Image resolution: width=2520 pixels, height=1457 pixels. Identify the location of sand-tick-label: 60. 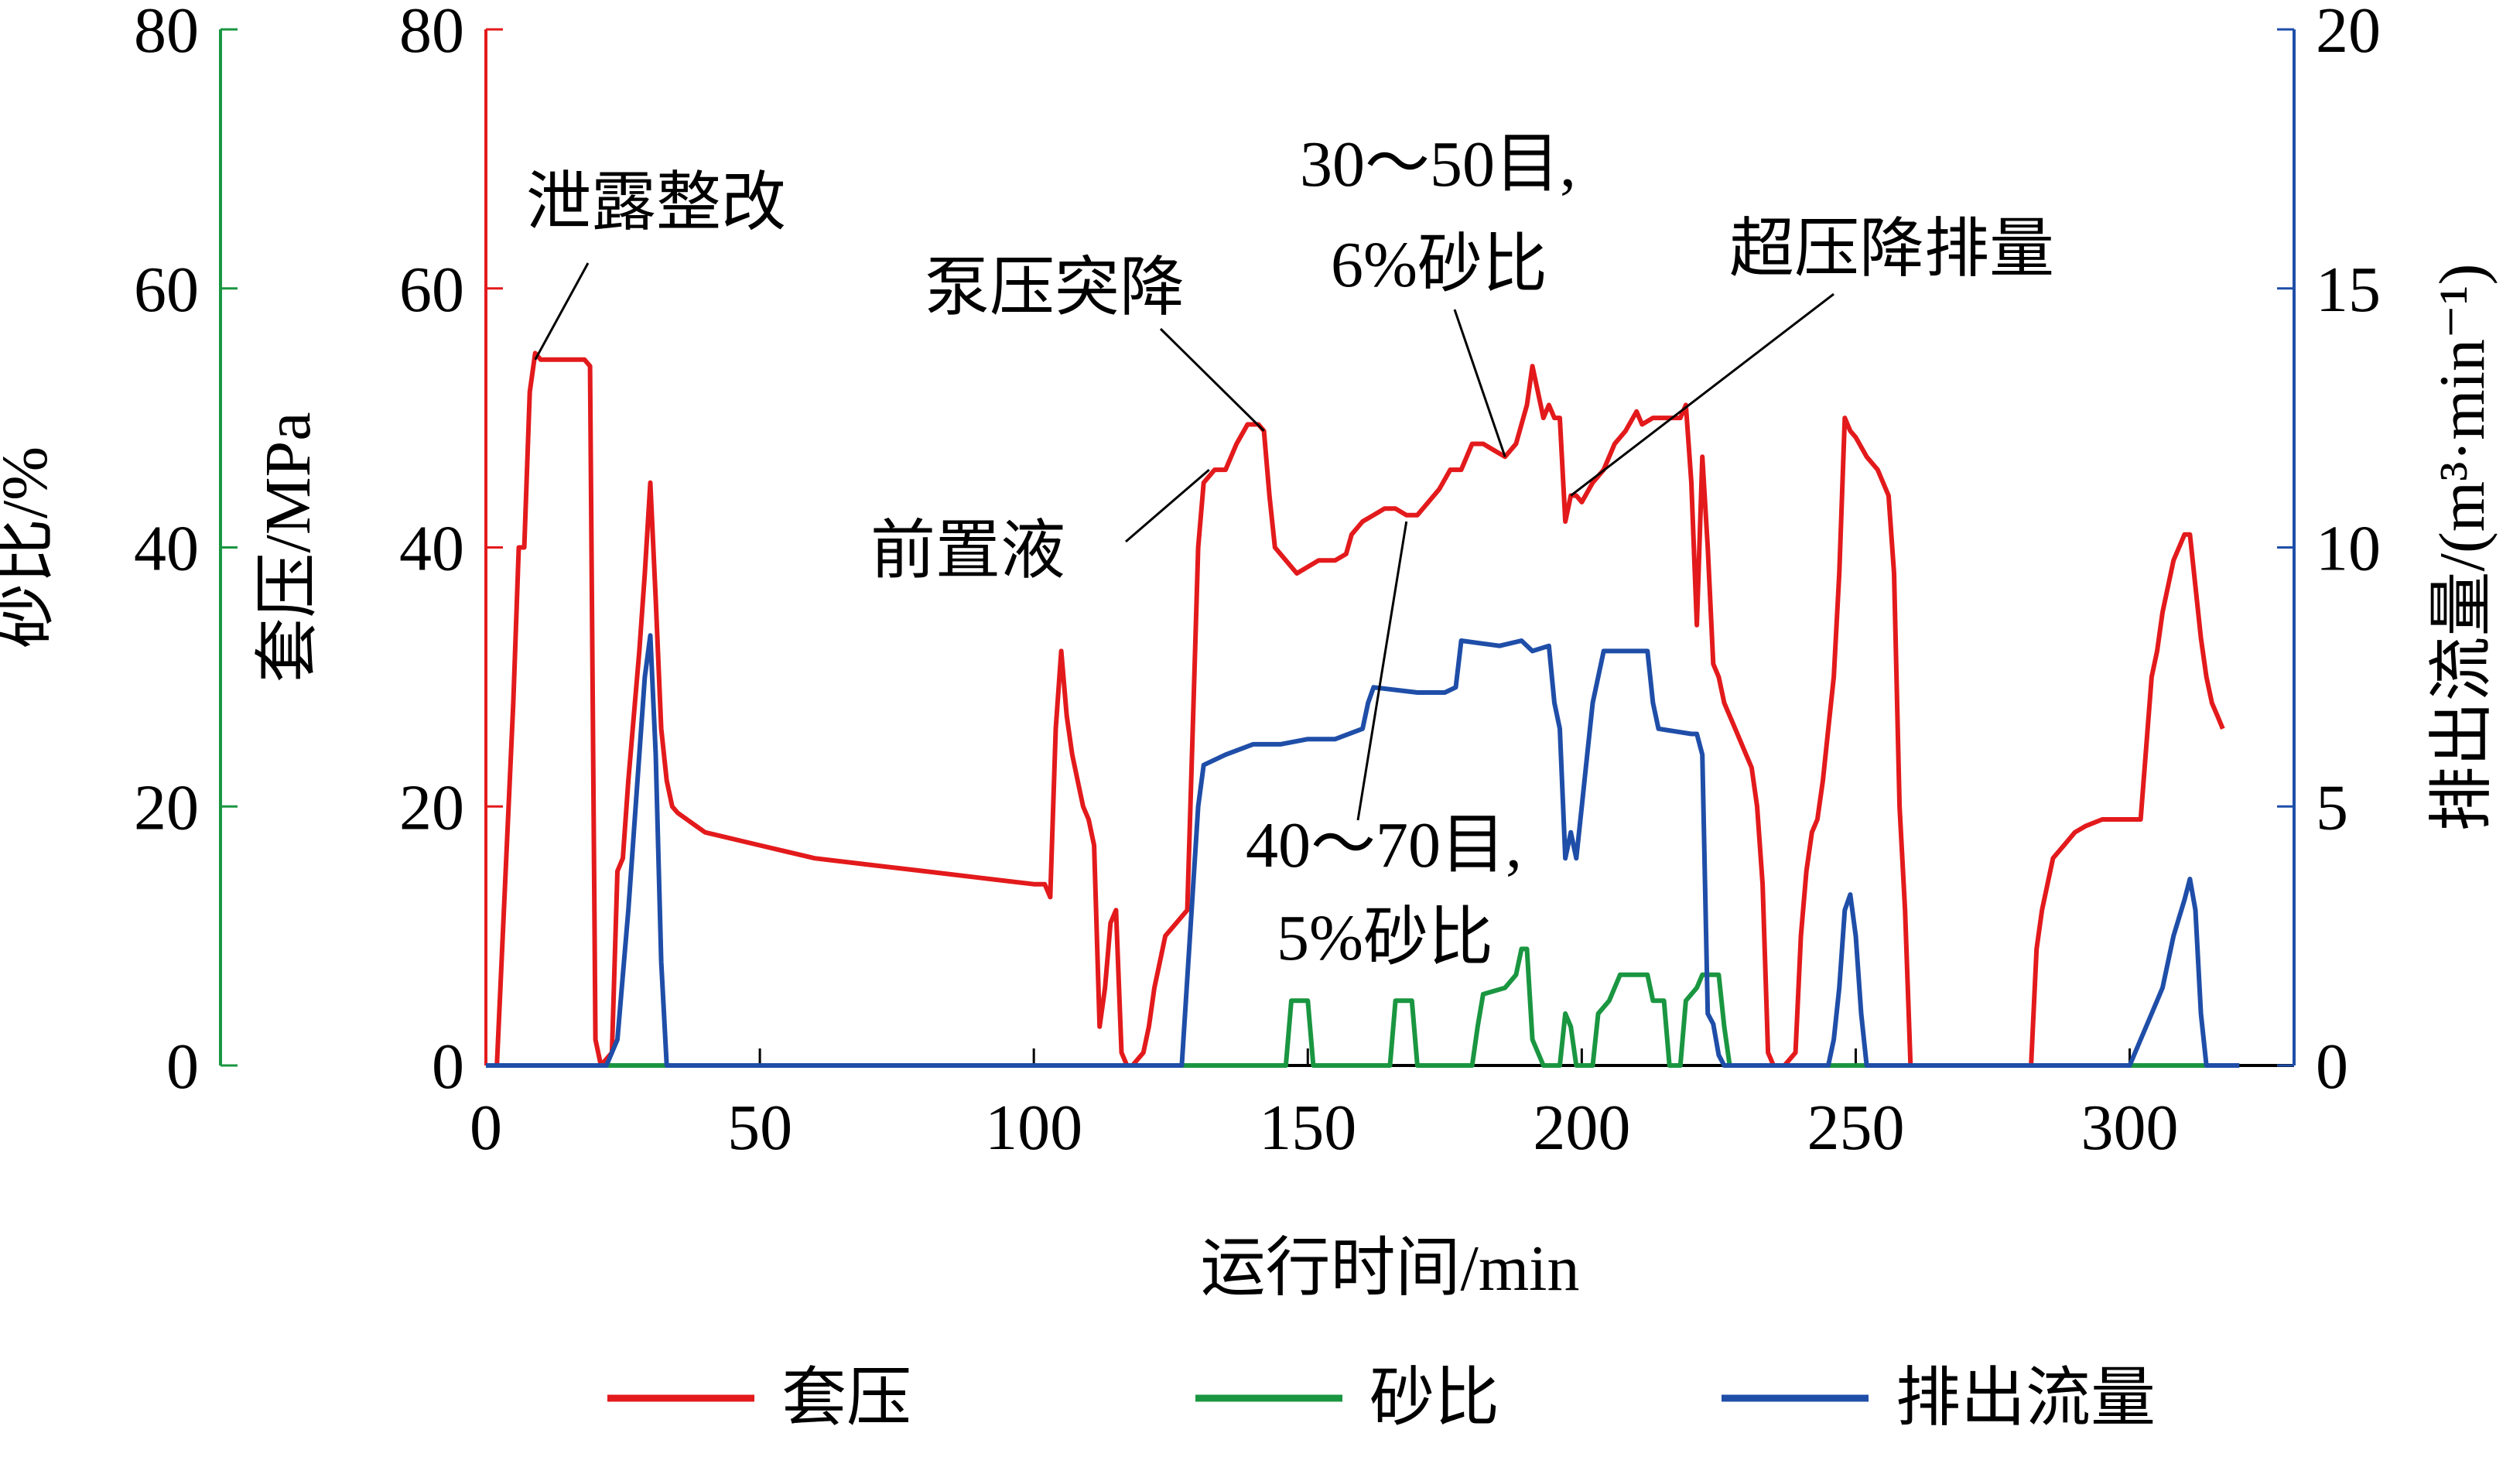
(166, 290).